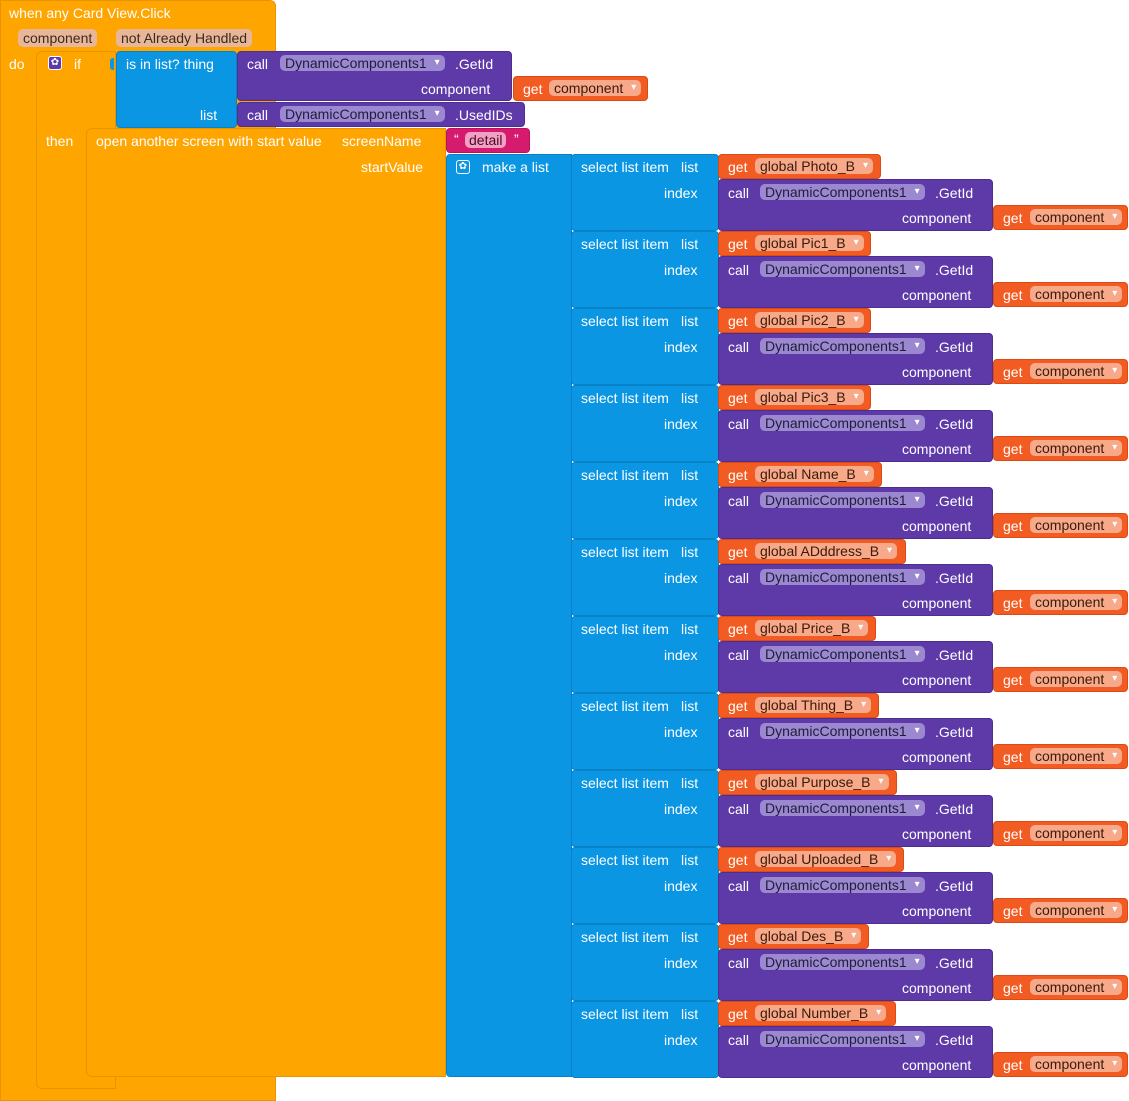 This screenshot has width=1129, height=1101. I want to click on make-a-list-block, so click(509, 615).